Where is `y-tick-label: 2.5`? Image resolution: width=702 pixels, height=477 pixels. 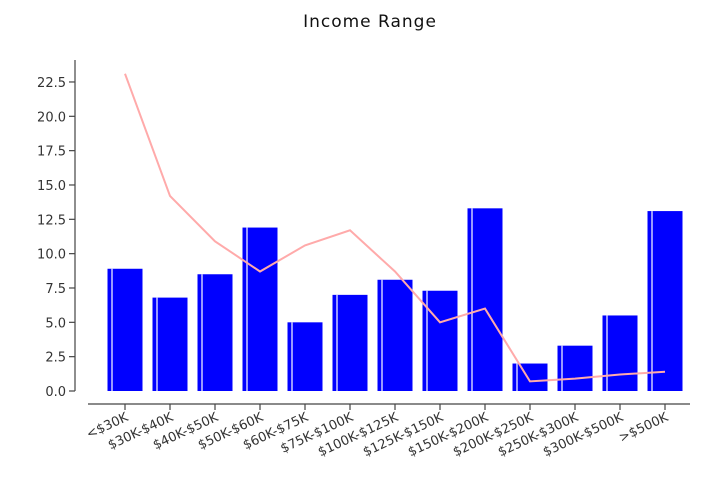 y-tick-label: 2.5 is located at coordinates (55, 358).